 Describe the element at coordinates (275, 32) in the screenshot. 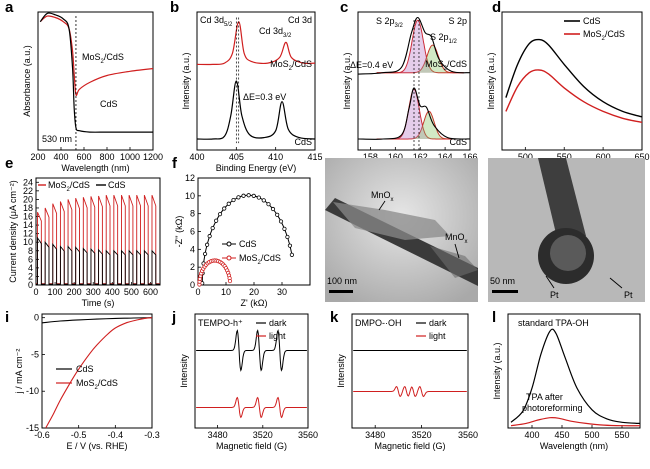

I see `peak-label: Cd 3d3/2` at that location.